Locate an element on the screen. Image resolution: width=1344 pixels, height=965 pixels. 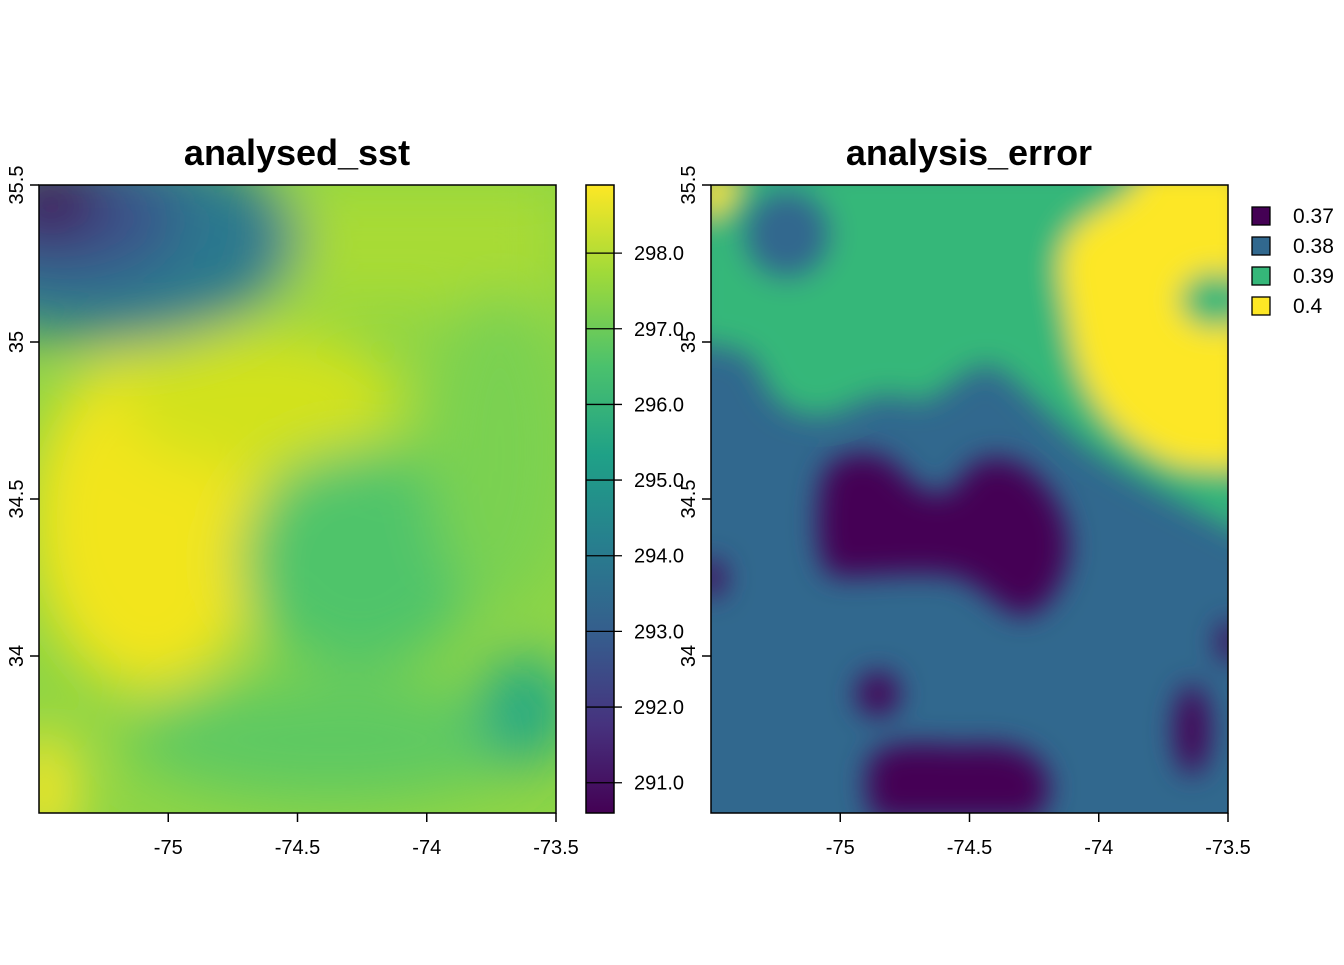
colorbar-ticks: 291.0 292.0 293.0 294.0 295.0 296.0 297.0 298.0 is located at coordinates (635, 519).